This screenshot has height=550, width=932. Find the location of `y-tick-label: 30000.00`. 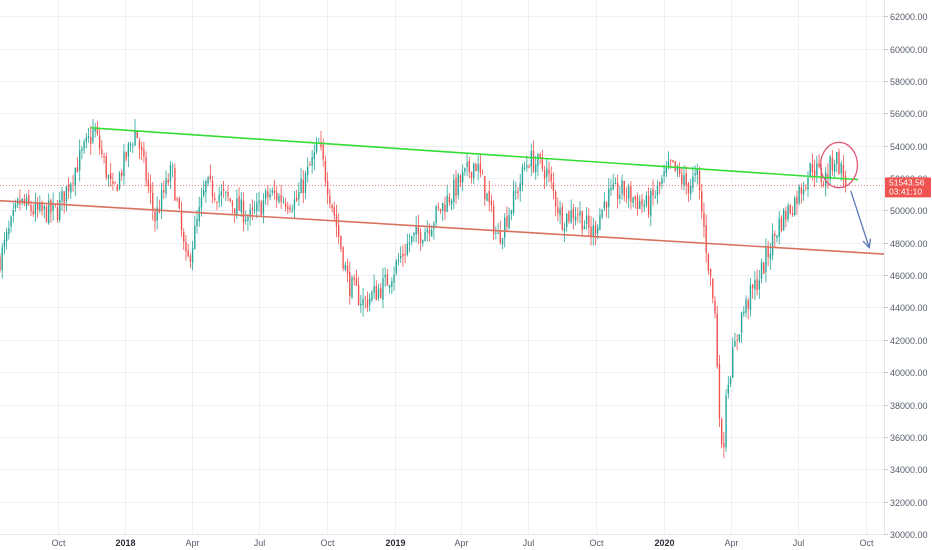

y-tick-label: 30000.00 is located at coordinates (909, 535).